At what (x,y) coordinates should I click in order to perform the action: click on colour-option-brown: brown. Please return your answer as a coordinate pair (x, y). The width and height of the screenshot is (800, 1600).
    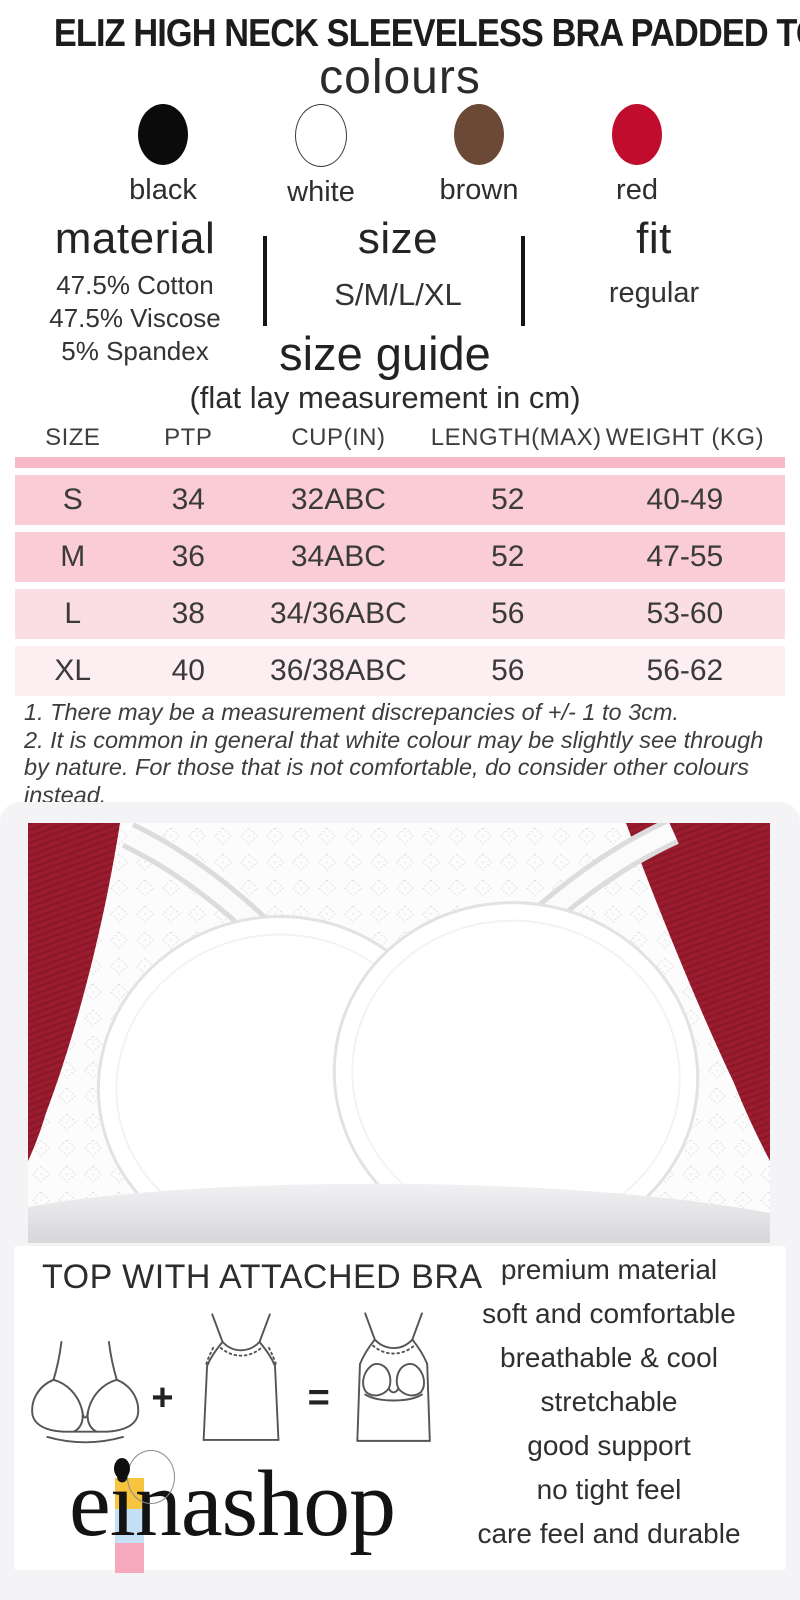
    Looking at the image, I should click on (479, 156).